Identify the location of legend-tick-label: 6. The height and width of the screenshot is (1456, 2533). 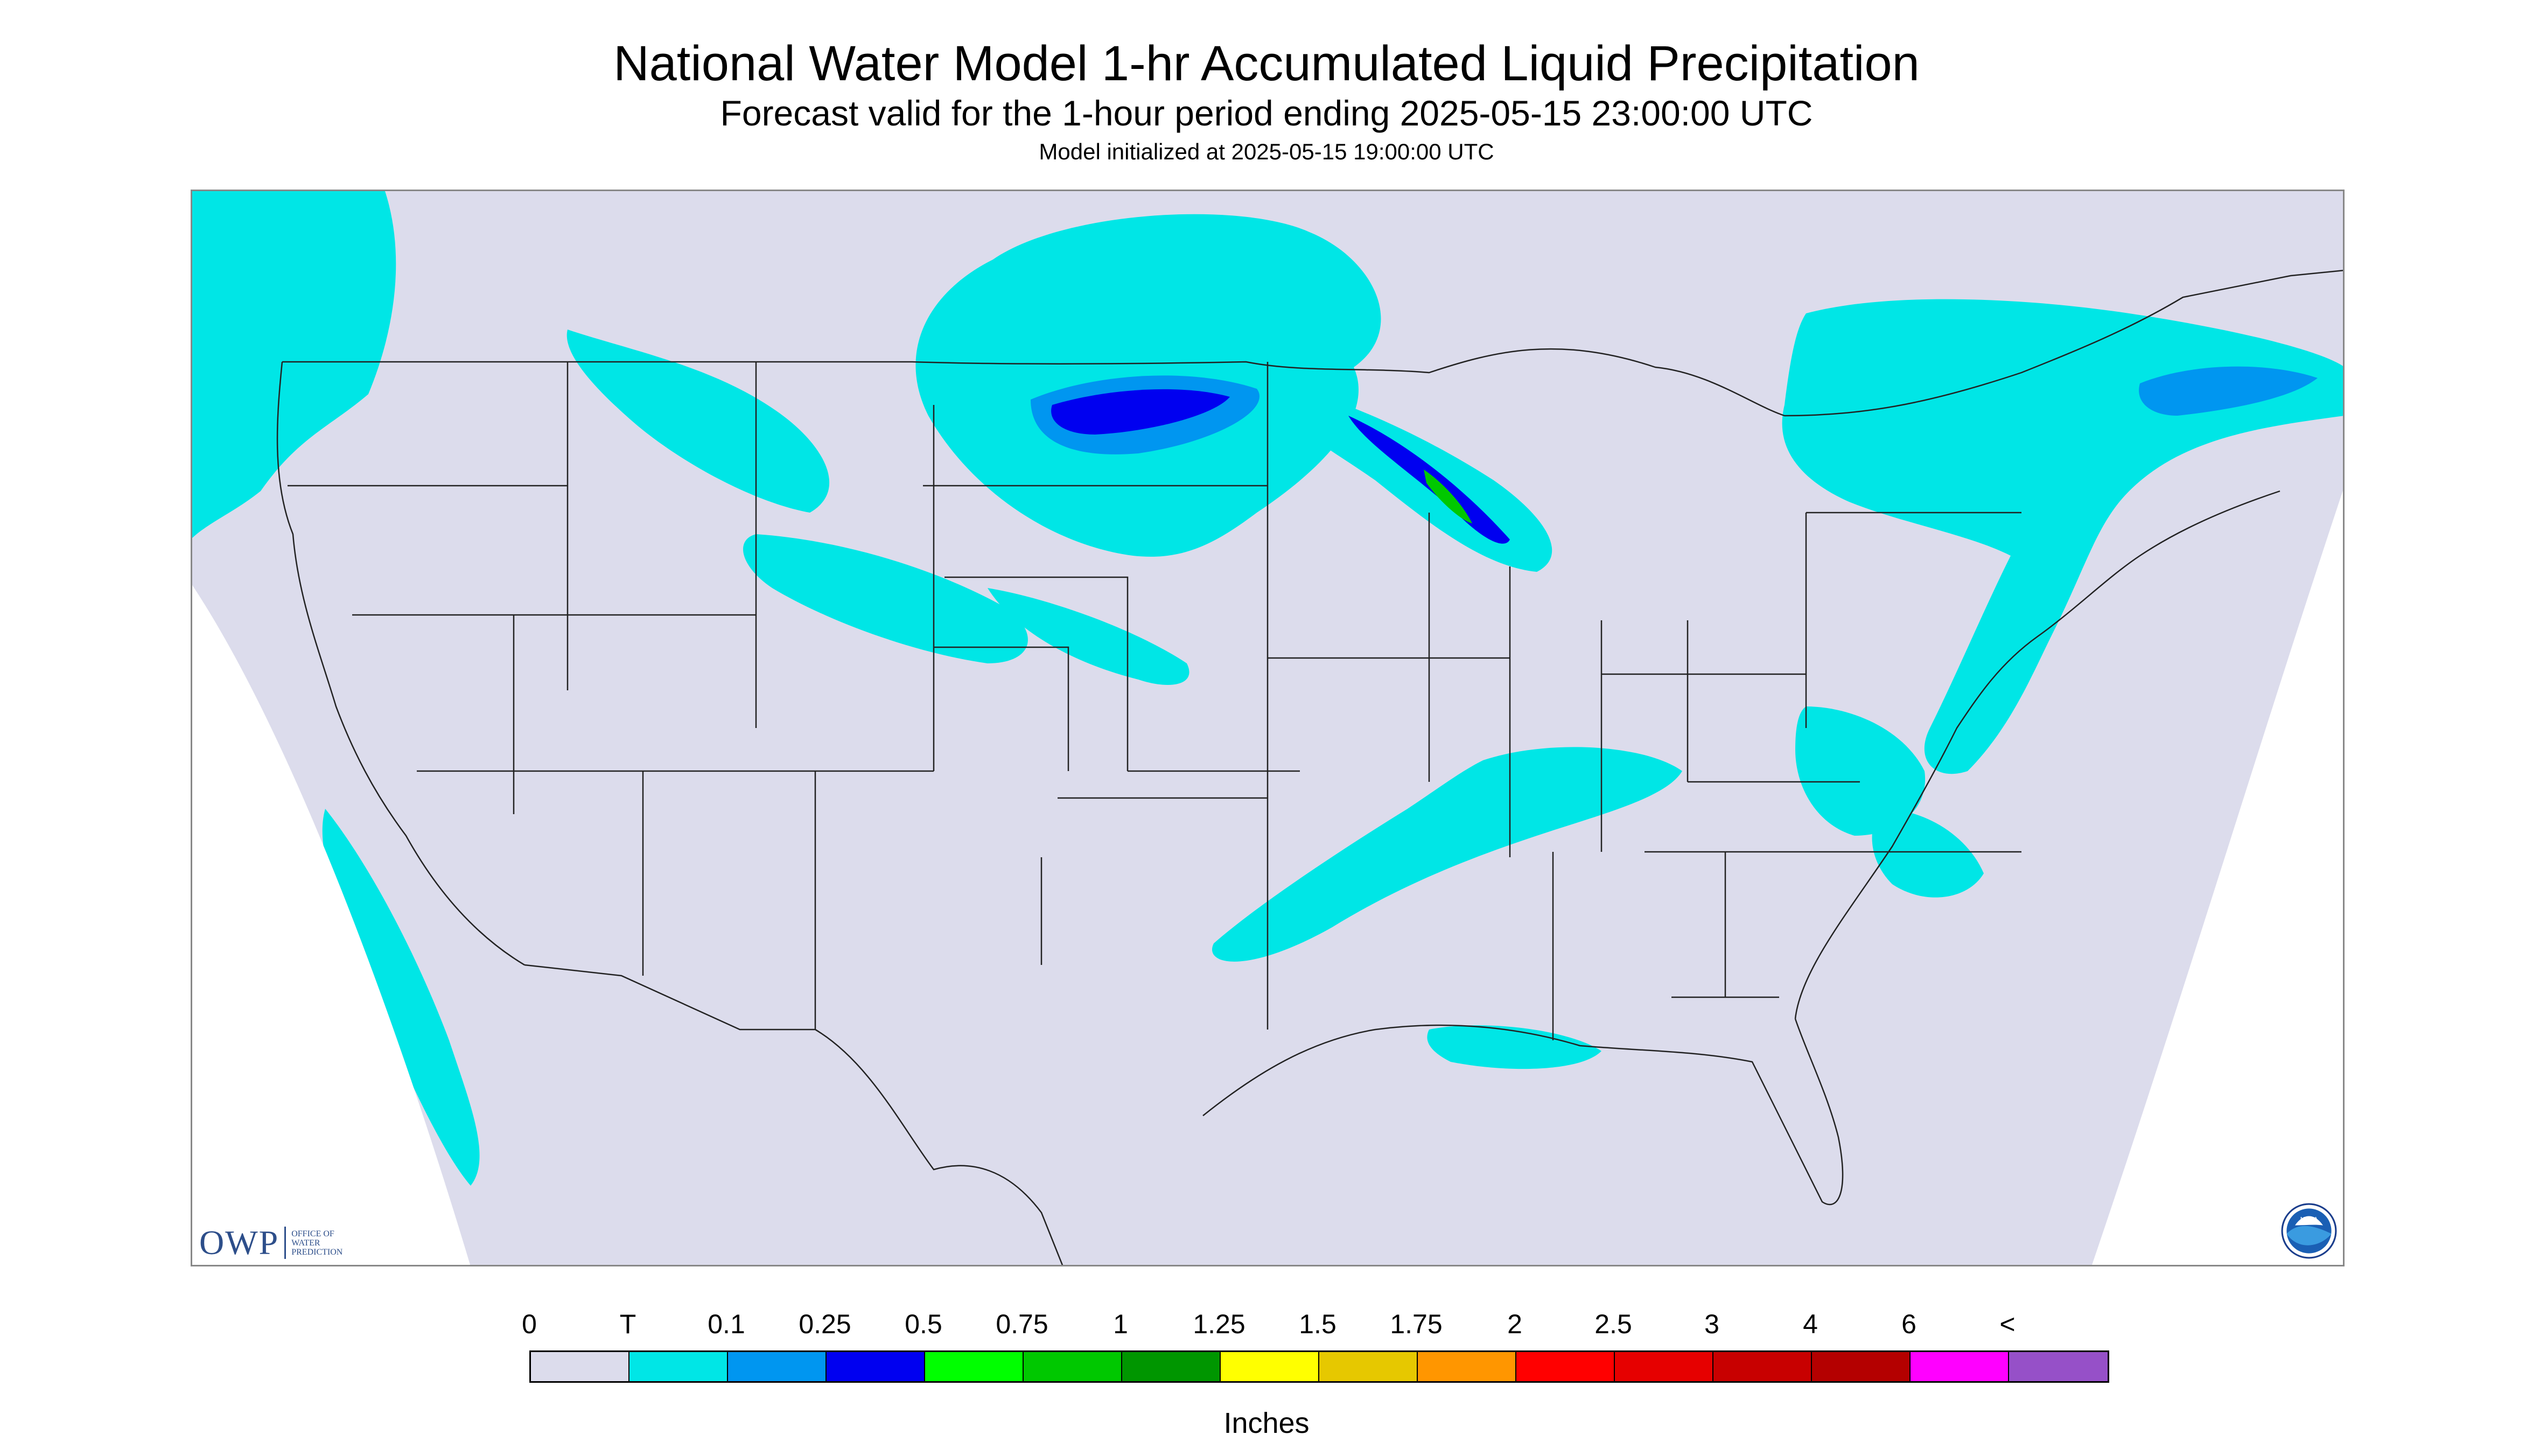
(1909, 1324).